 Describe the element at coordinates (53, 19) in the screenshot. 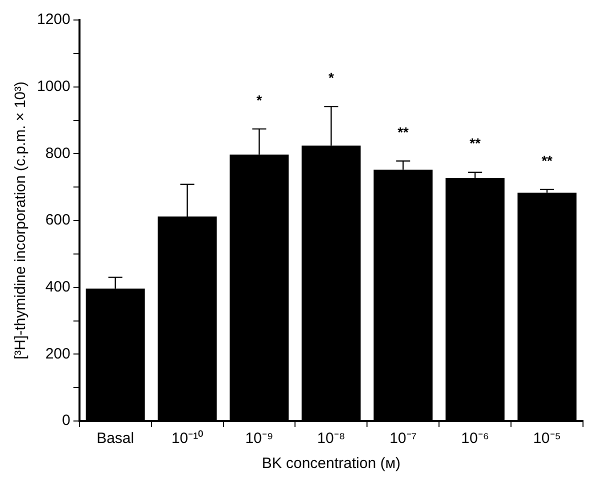

I see `y-tick-label: 1200` at that location.